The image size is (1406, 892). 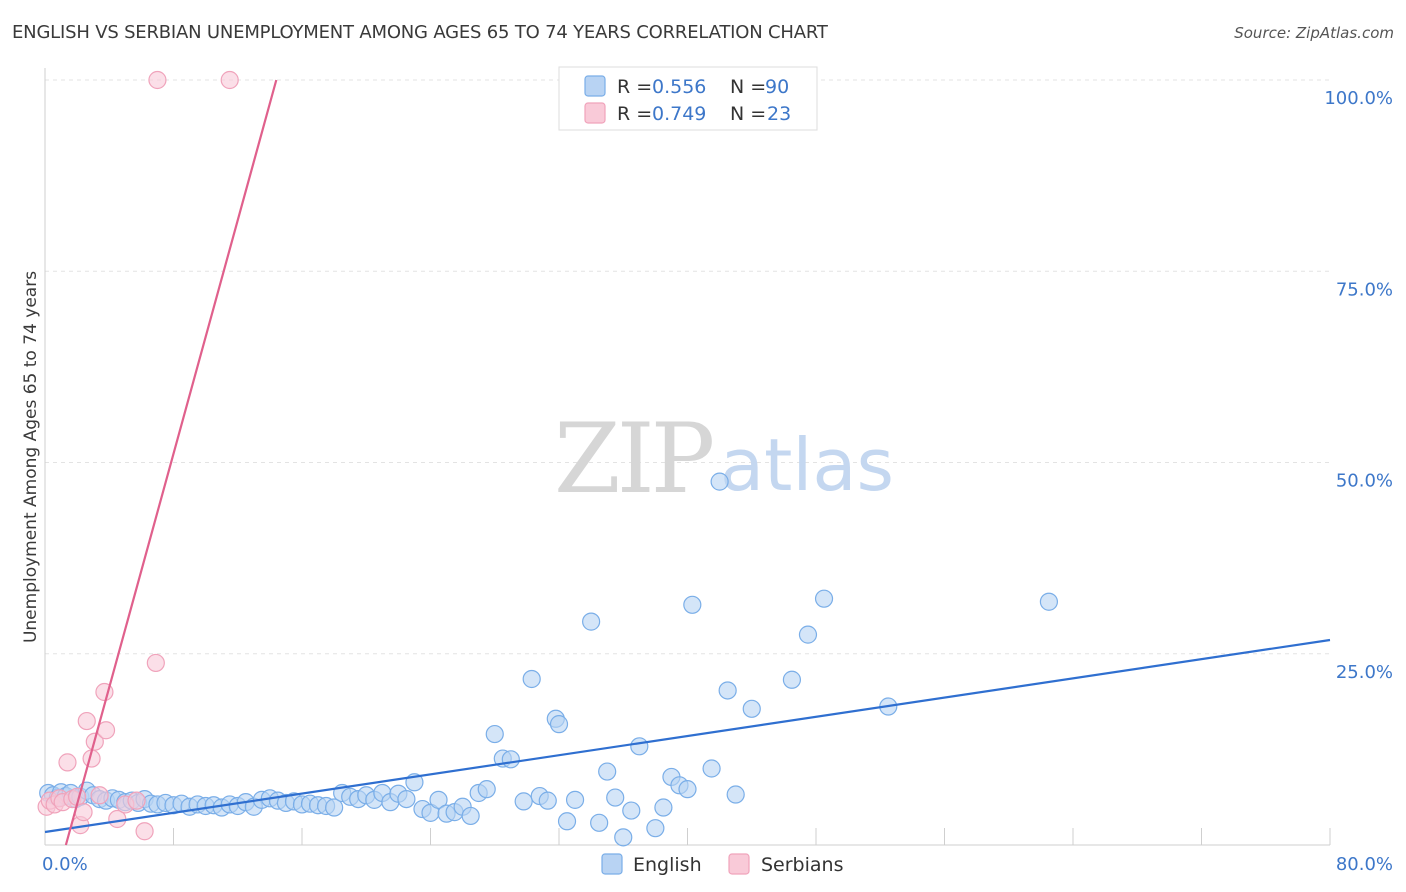 What do you see at coordinates (777, 87) in the screenshot?
I see `legend-n-value-english: 90` at bounding box center [777, 87].